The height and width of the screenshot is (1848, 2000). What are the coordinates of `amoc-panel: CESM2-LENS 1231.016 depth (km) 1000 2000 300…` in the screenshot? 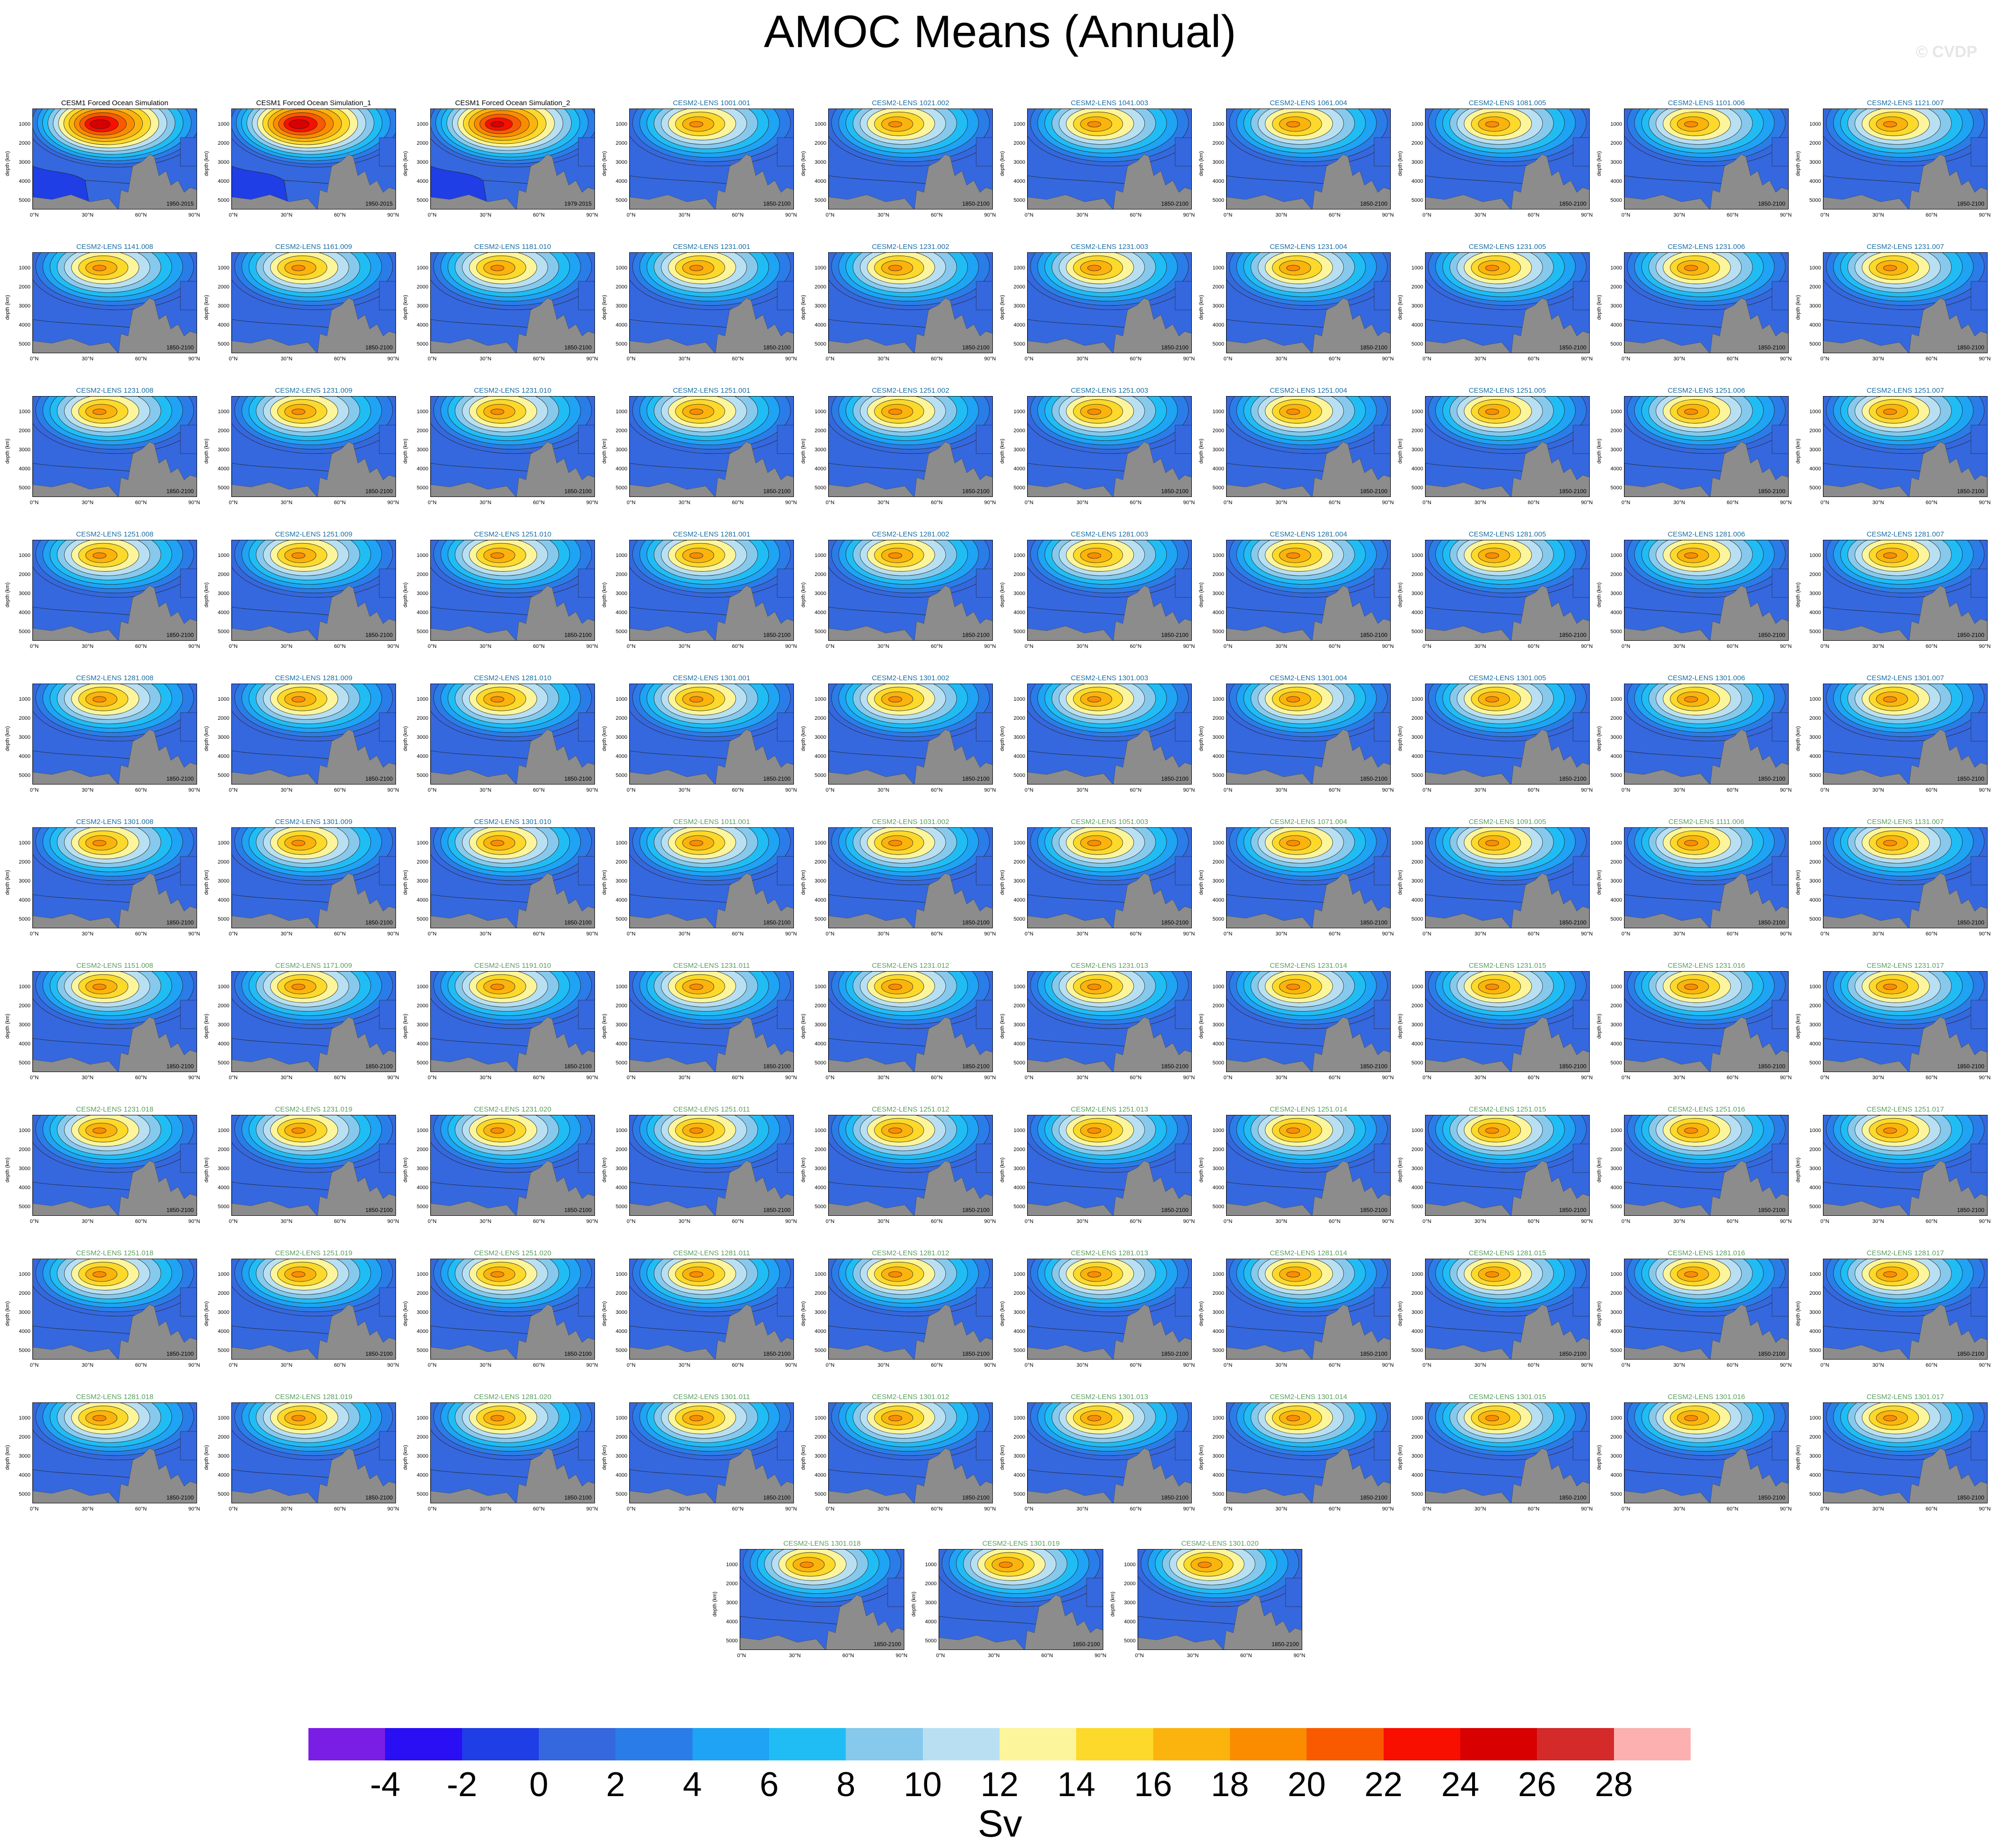 It's located at (1692, 1027).